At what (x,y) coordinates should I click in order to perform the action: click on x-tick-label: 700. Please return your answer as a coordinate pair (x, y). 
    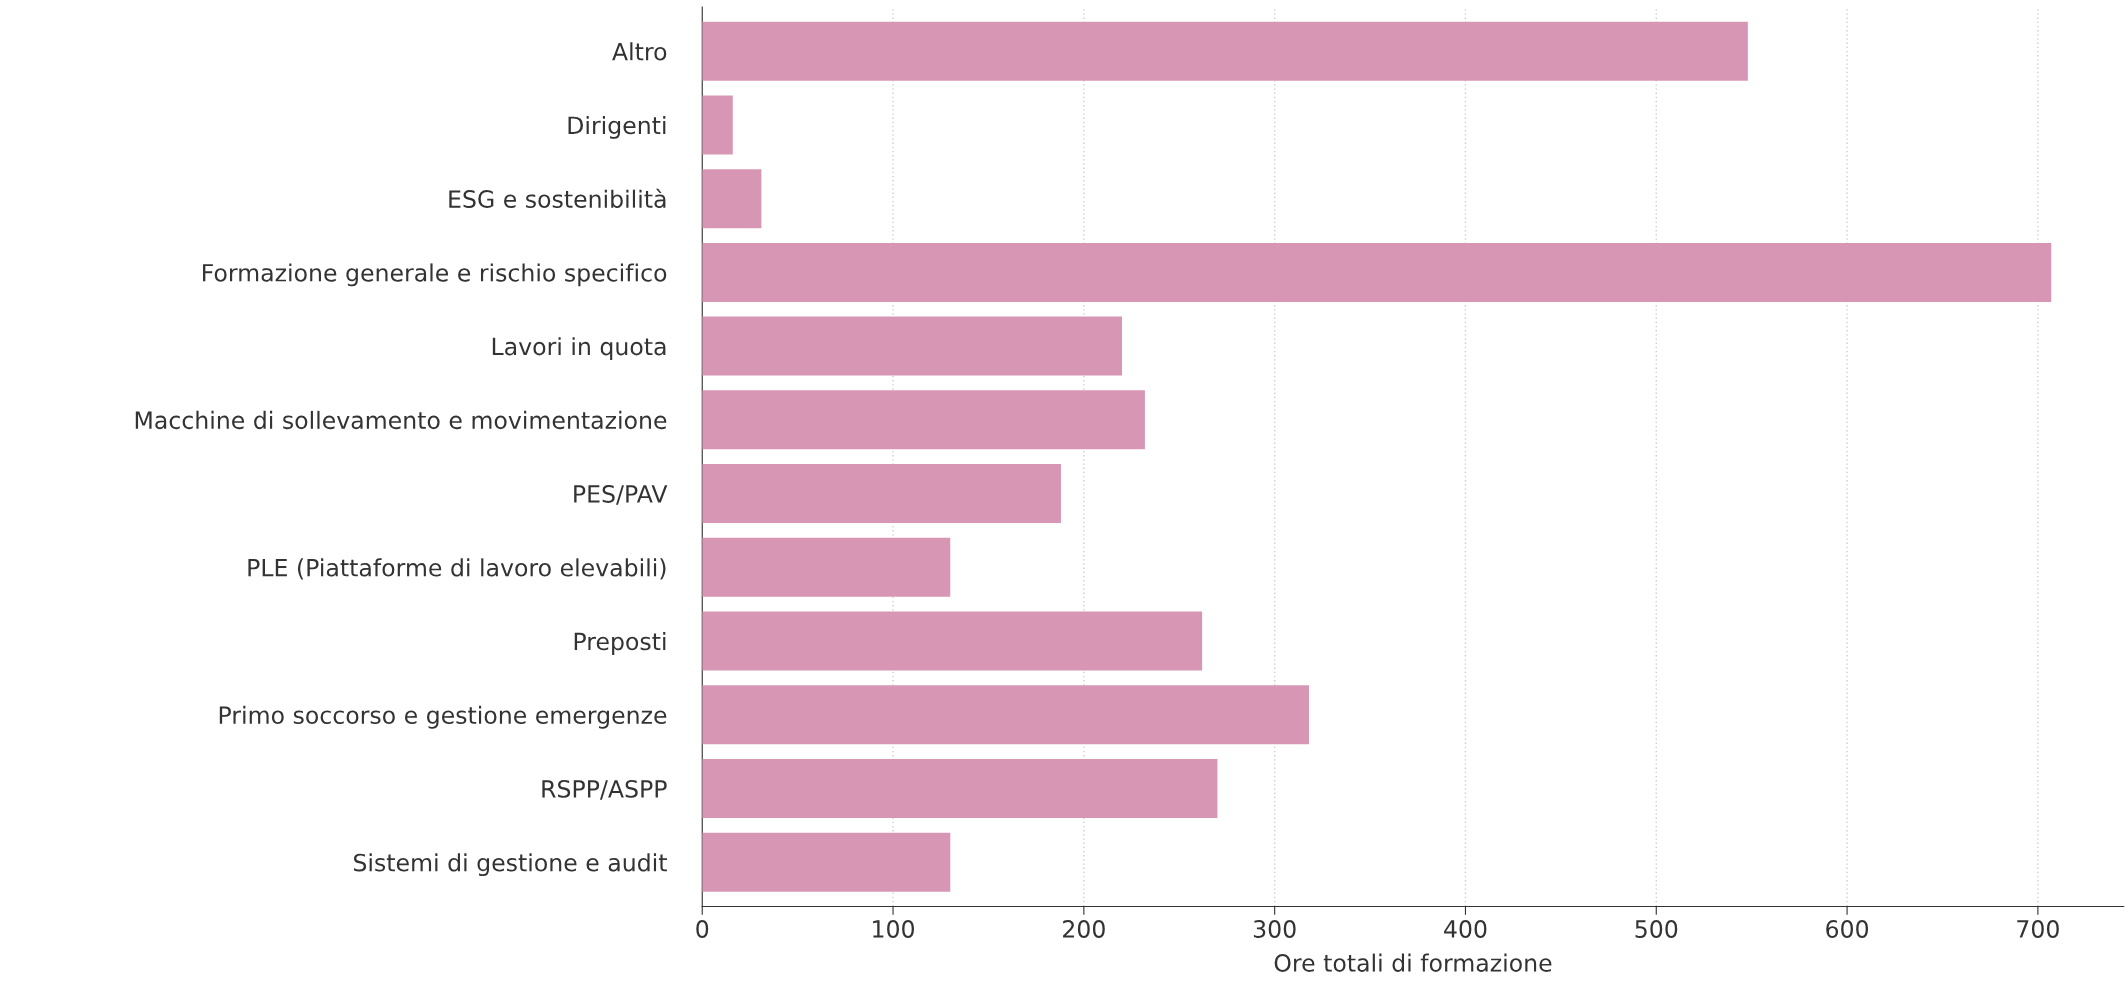
    Looking at the image, I should click on (2038, 929).